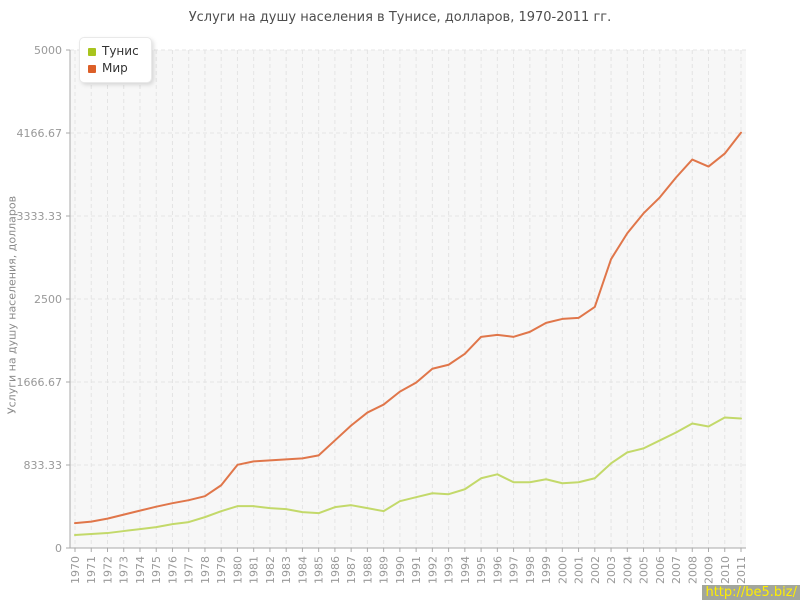 The image size is (800, 600). What do you see at coordinates (400, 570) in the screenshot?
I see `svg-text: 1990` at bounding box center [400, 570].